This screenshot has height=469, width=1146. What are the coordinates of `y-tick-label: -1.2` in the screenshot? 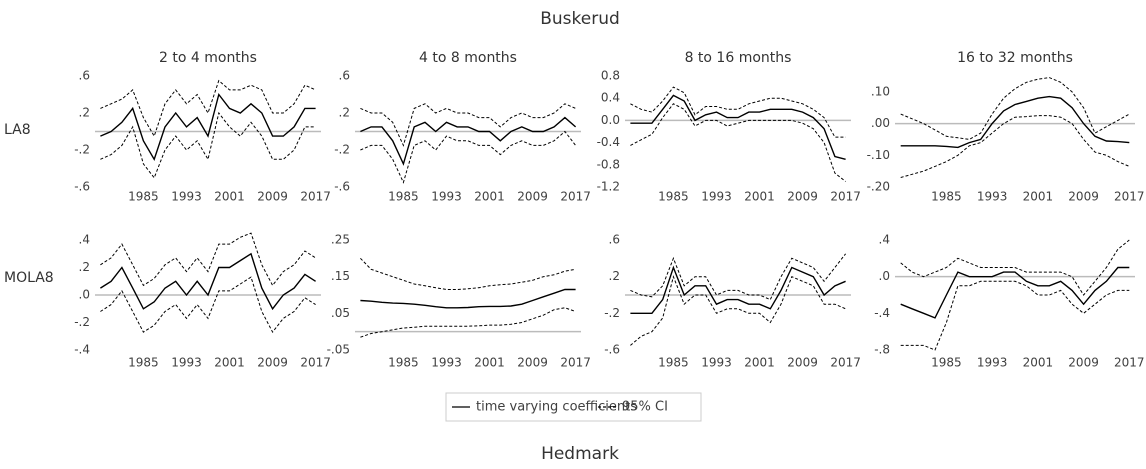 It's located at (608, 187).